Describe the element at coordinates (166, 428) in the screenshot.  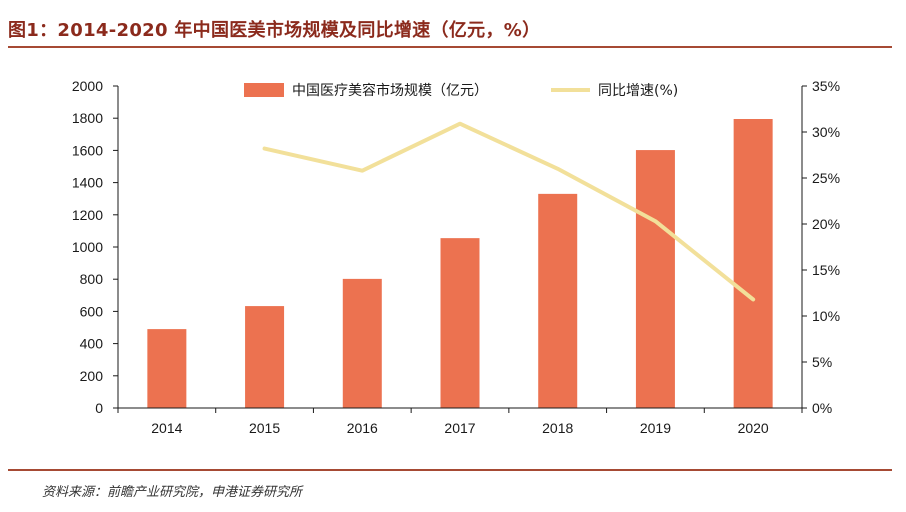
I see `x-tick-label: 2014` at that location.